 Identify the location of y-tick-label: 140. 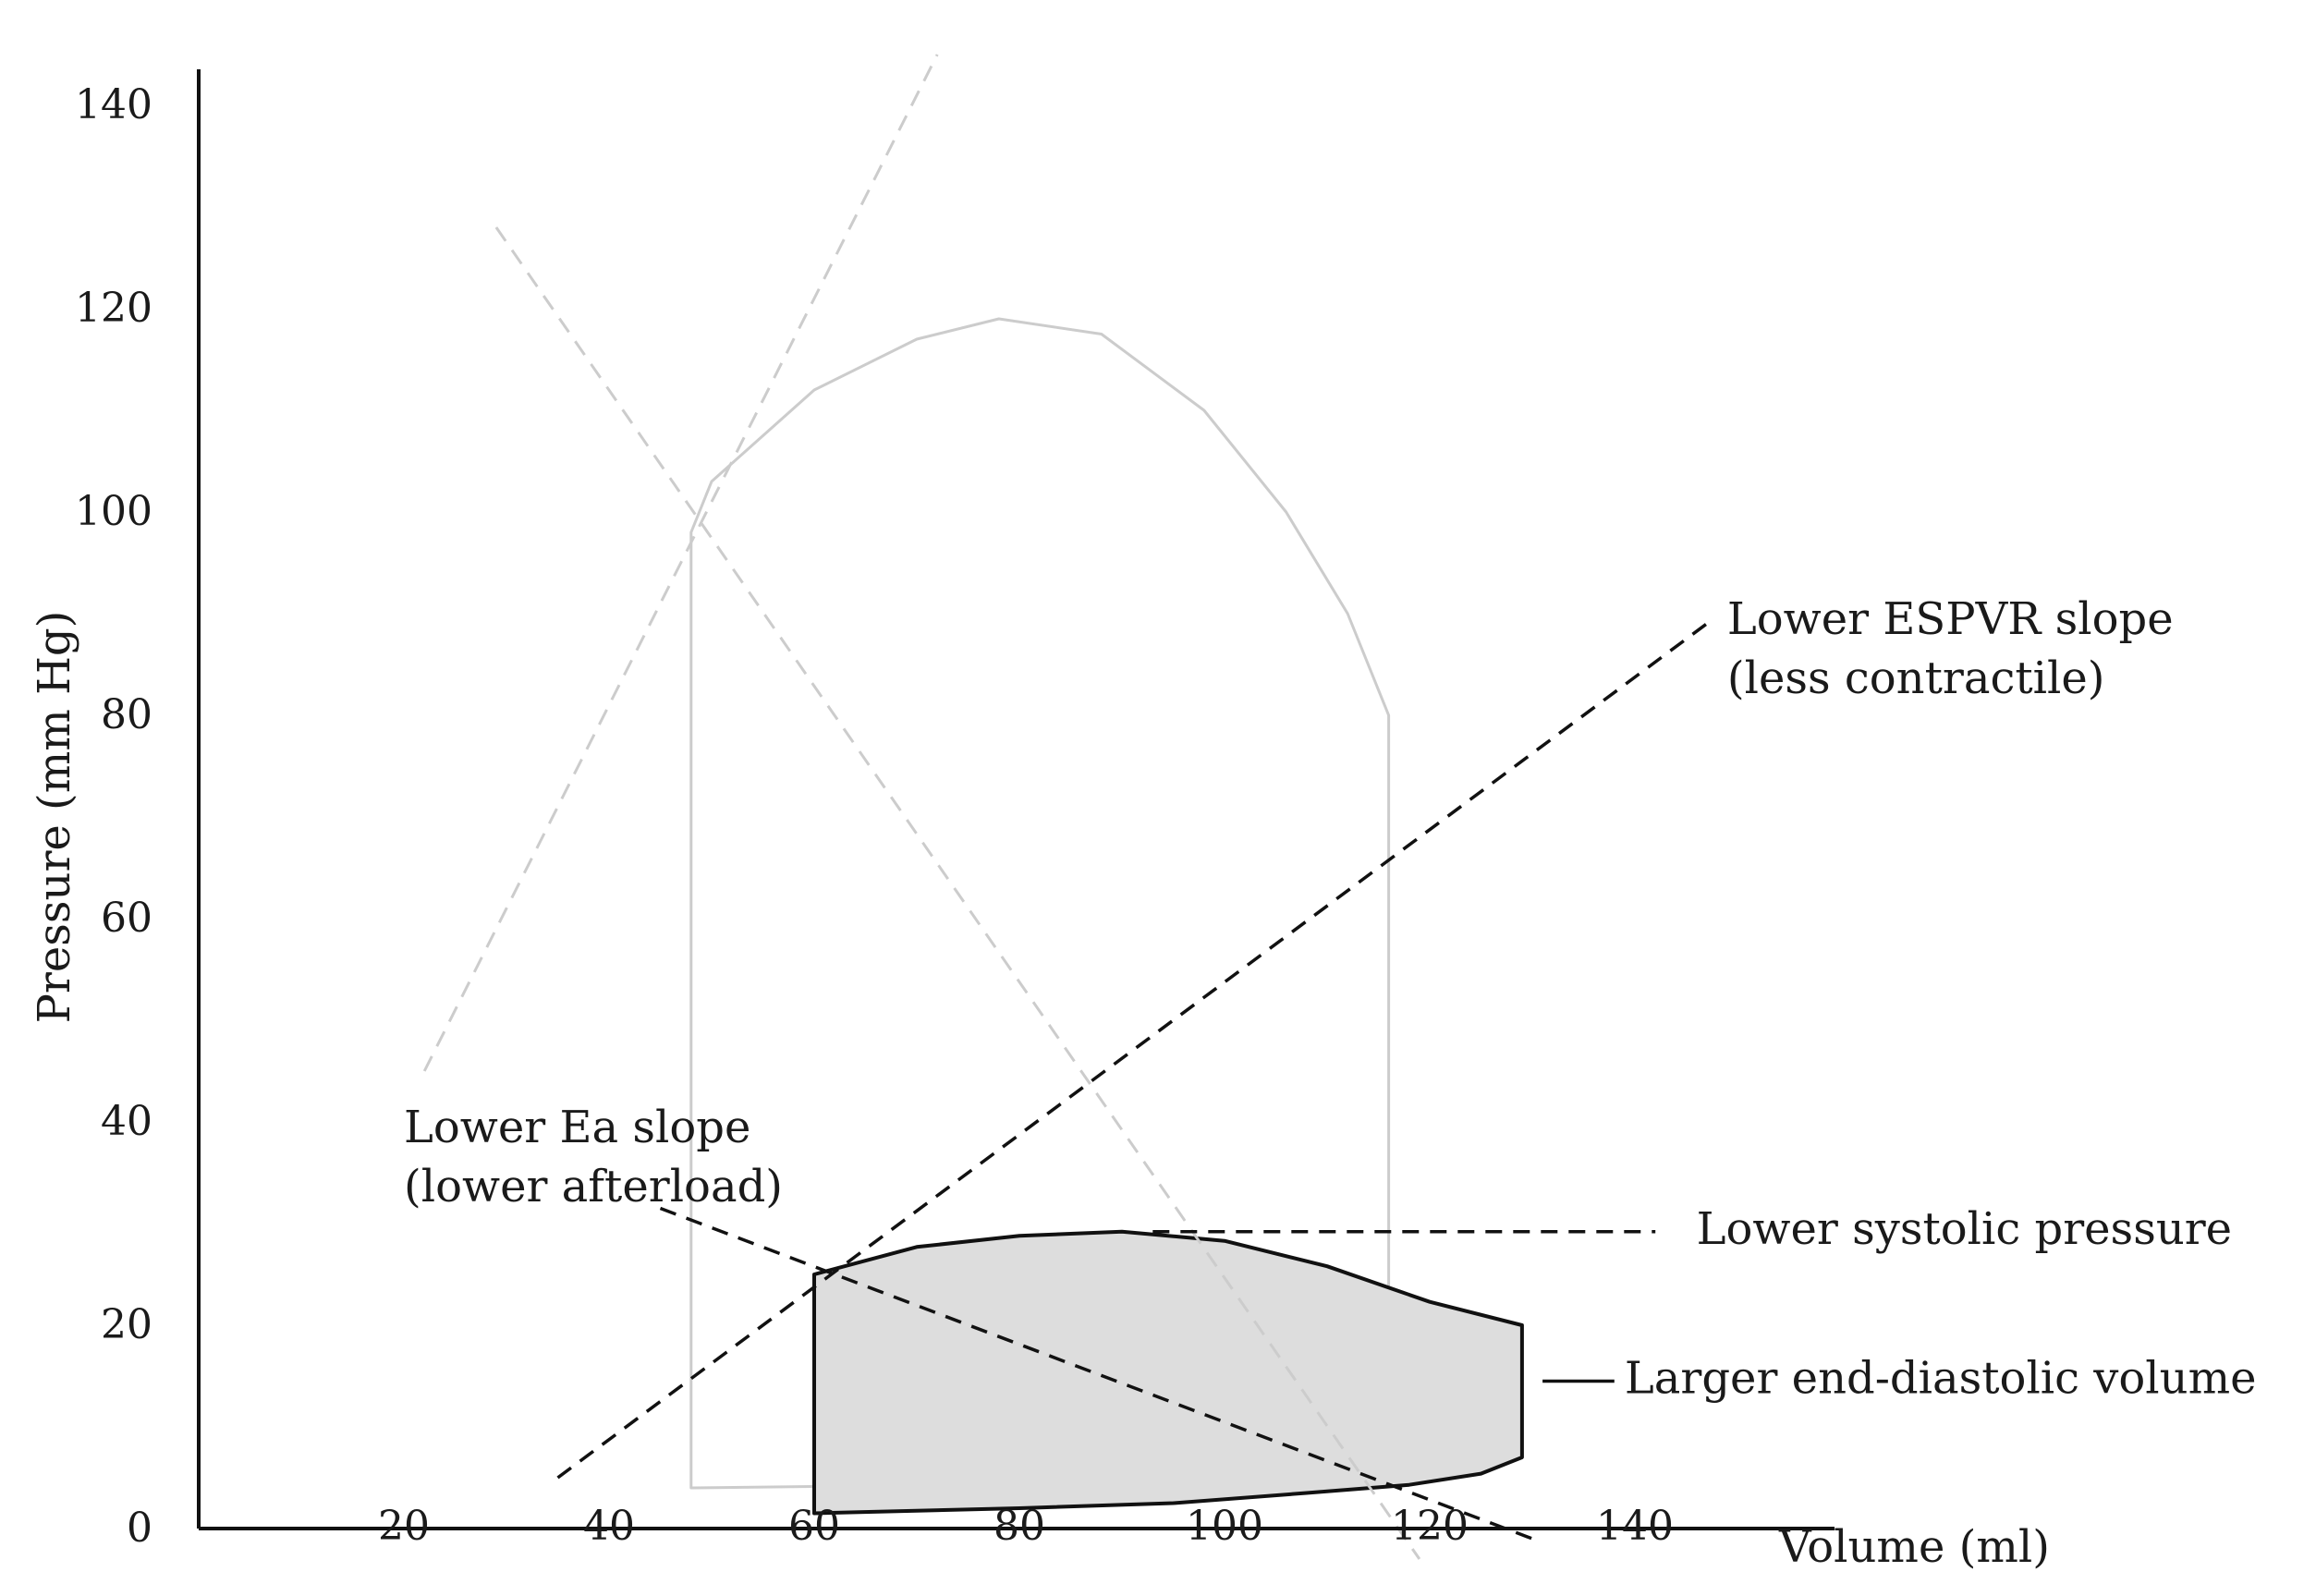
(113, 104).